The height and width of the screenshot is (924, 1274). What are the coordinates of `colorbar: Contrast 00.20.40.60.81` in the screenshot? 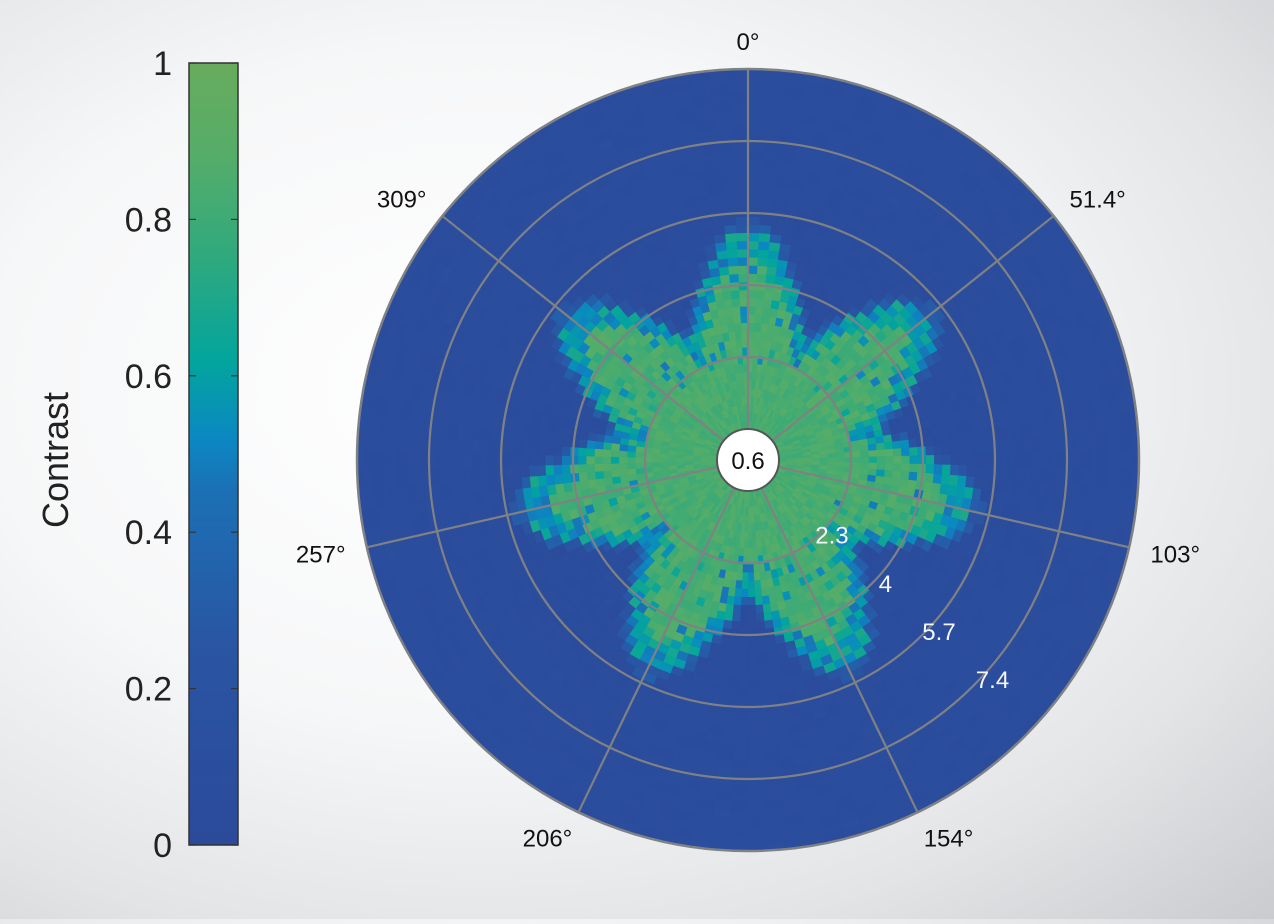 It's located at (136, 455).